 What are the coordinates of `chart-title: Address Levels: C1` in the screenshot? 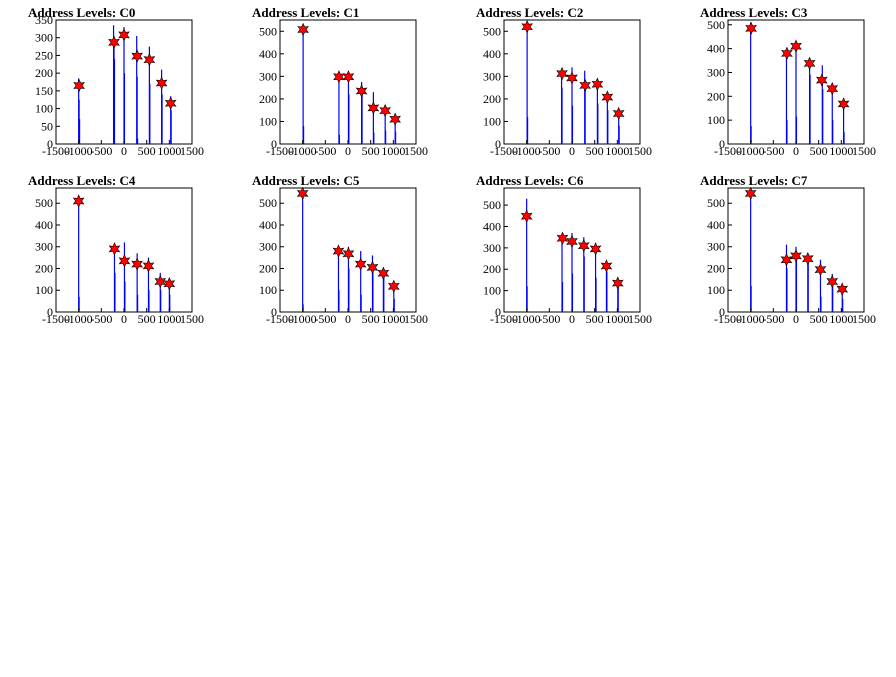 It's located at (305, 12).